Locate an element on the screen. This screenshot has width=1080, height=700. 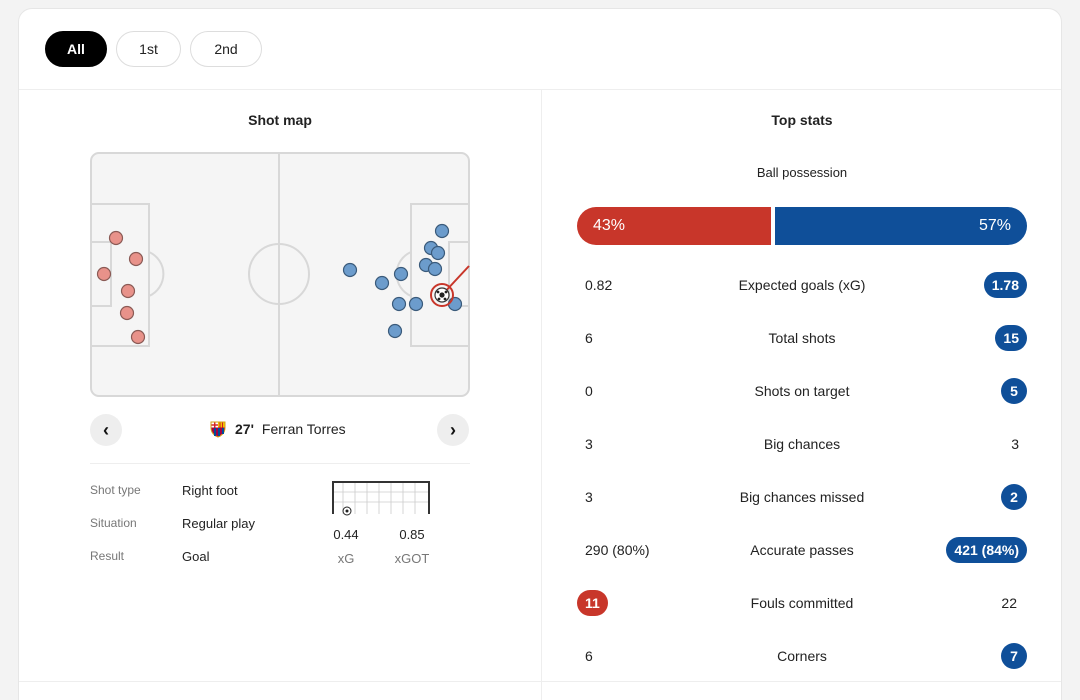
selected-shot-label: 27' Ferran Torres is located at coordinates (277, 429).